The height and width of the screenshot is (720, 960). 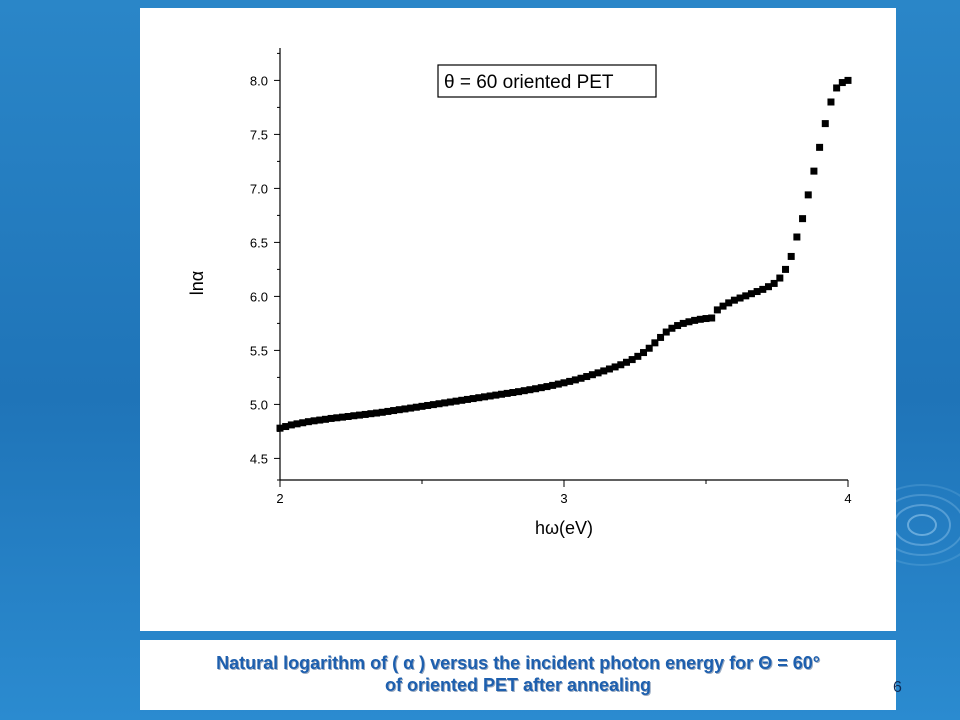 I want to click on x-axis-label: hω(eV), so click(x=564, y=528).